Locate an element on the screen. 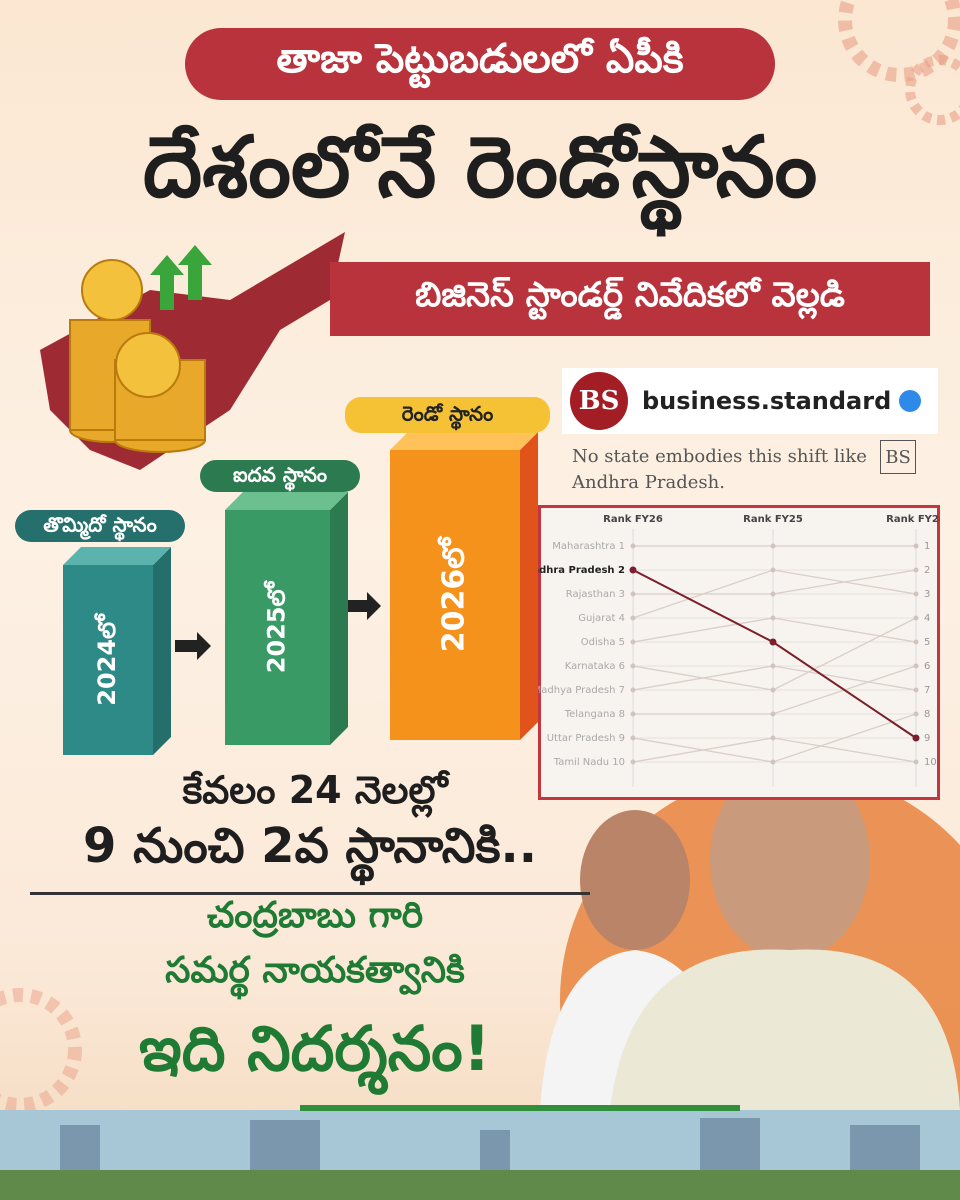 The height and width of the screenshot is (1200, 960). state-label: Gujarat 4 is located at coordinates (601, 618).